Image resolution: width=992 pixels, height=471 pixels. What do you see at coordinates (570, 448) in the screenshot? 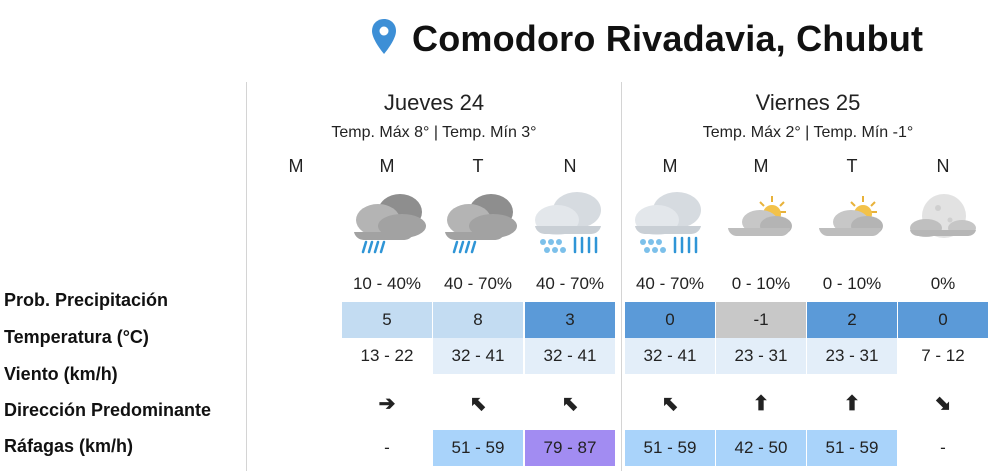
I see `gust-cell: 79 - 87` at bounding box center [570, 448].